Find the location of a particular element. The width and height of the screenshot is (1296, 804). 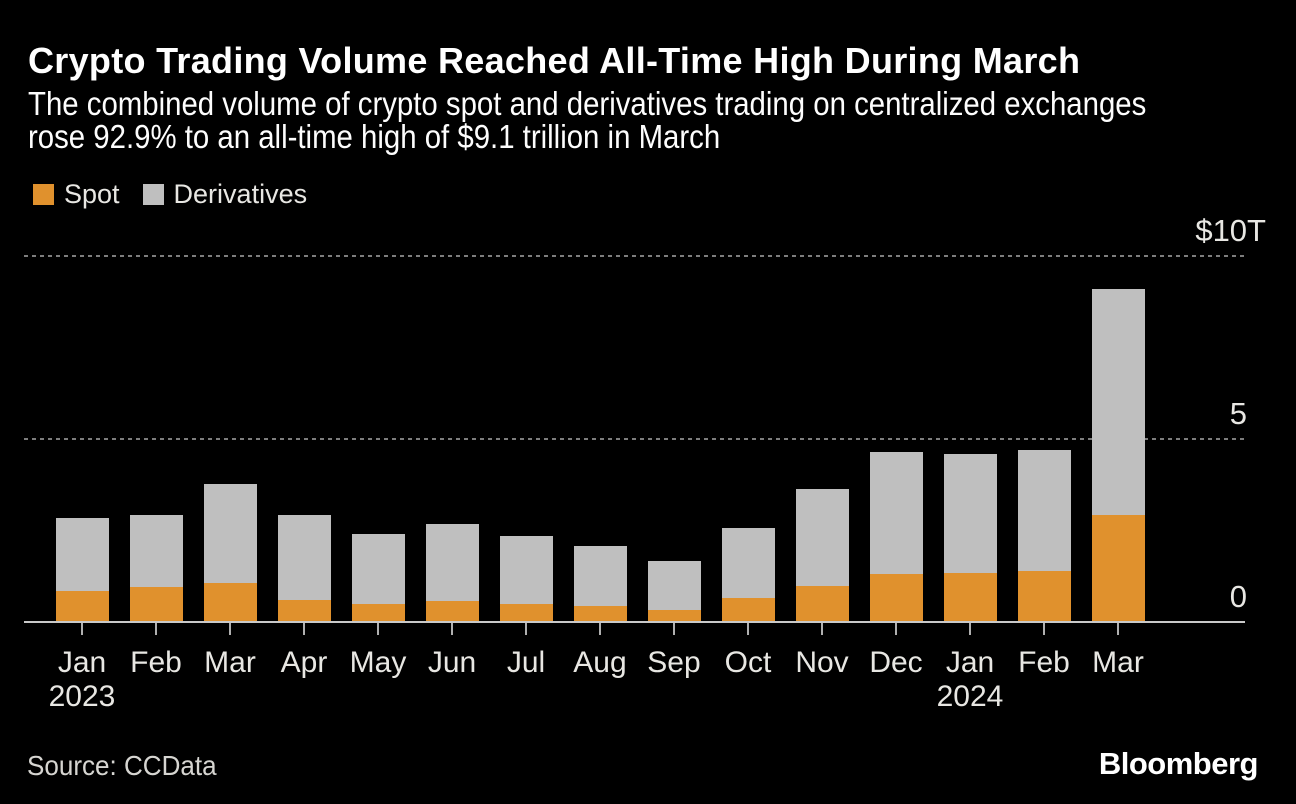

y-axis-label-10: $10T is located at coordinates (1230, 230).